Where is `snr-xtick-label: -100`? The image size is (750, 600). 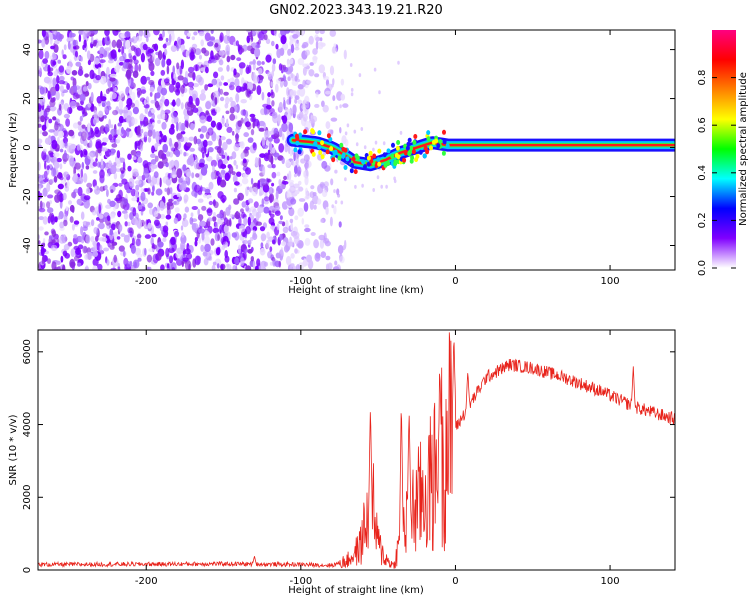
snr-xtick-label: -100 is located at coordinates (300, 581).